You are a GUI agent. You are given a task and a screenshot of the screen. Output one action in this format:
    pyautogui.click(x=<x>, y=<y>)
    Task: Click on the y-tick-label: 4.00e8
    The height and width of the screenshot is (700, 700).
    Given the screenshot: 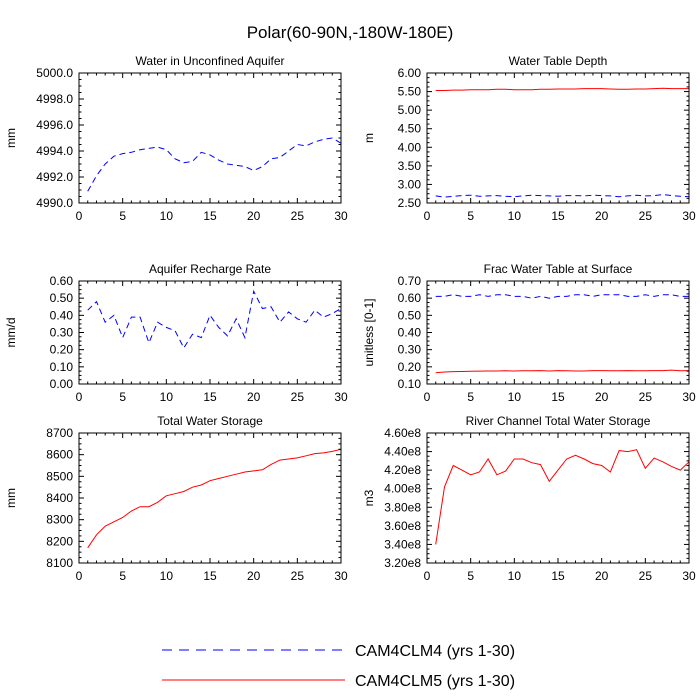 What is the action you would take?
    pyautogui.click(x=402, y=489)
    